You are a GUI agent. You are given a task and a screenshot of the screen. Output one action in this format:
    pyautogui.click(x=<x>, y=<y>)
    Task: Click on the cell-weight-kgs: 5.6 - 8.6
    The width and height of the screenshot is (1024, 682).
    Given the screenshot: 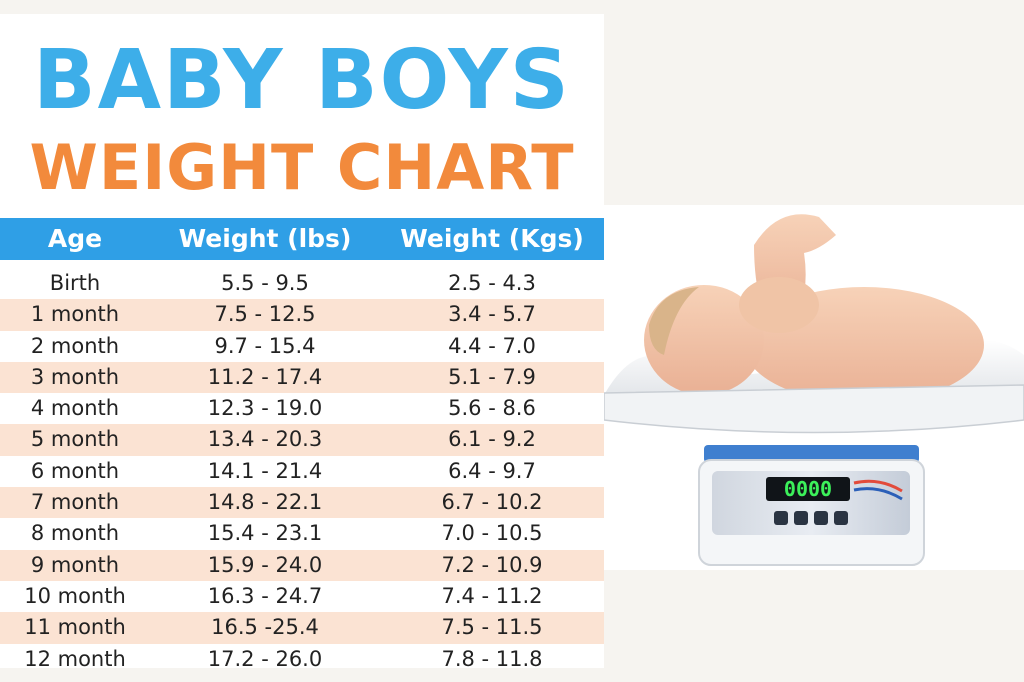 What is the action you would take?
    pyautogui.click(x=492, y=408)
    